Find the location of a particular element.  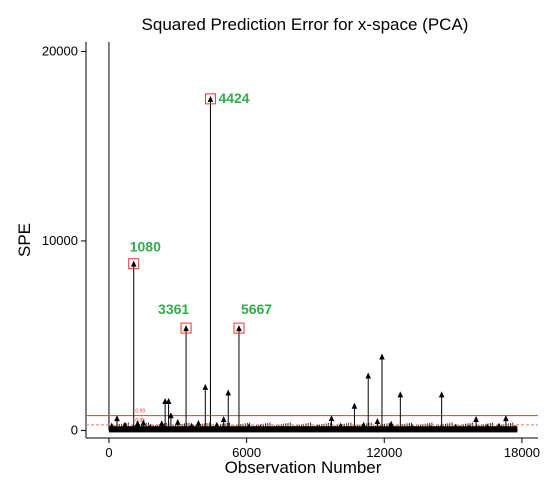

x-tick-label: 0 is located at coordinates (108, 452).